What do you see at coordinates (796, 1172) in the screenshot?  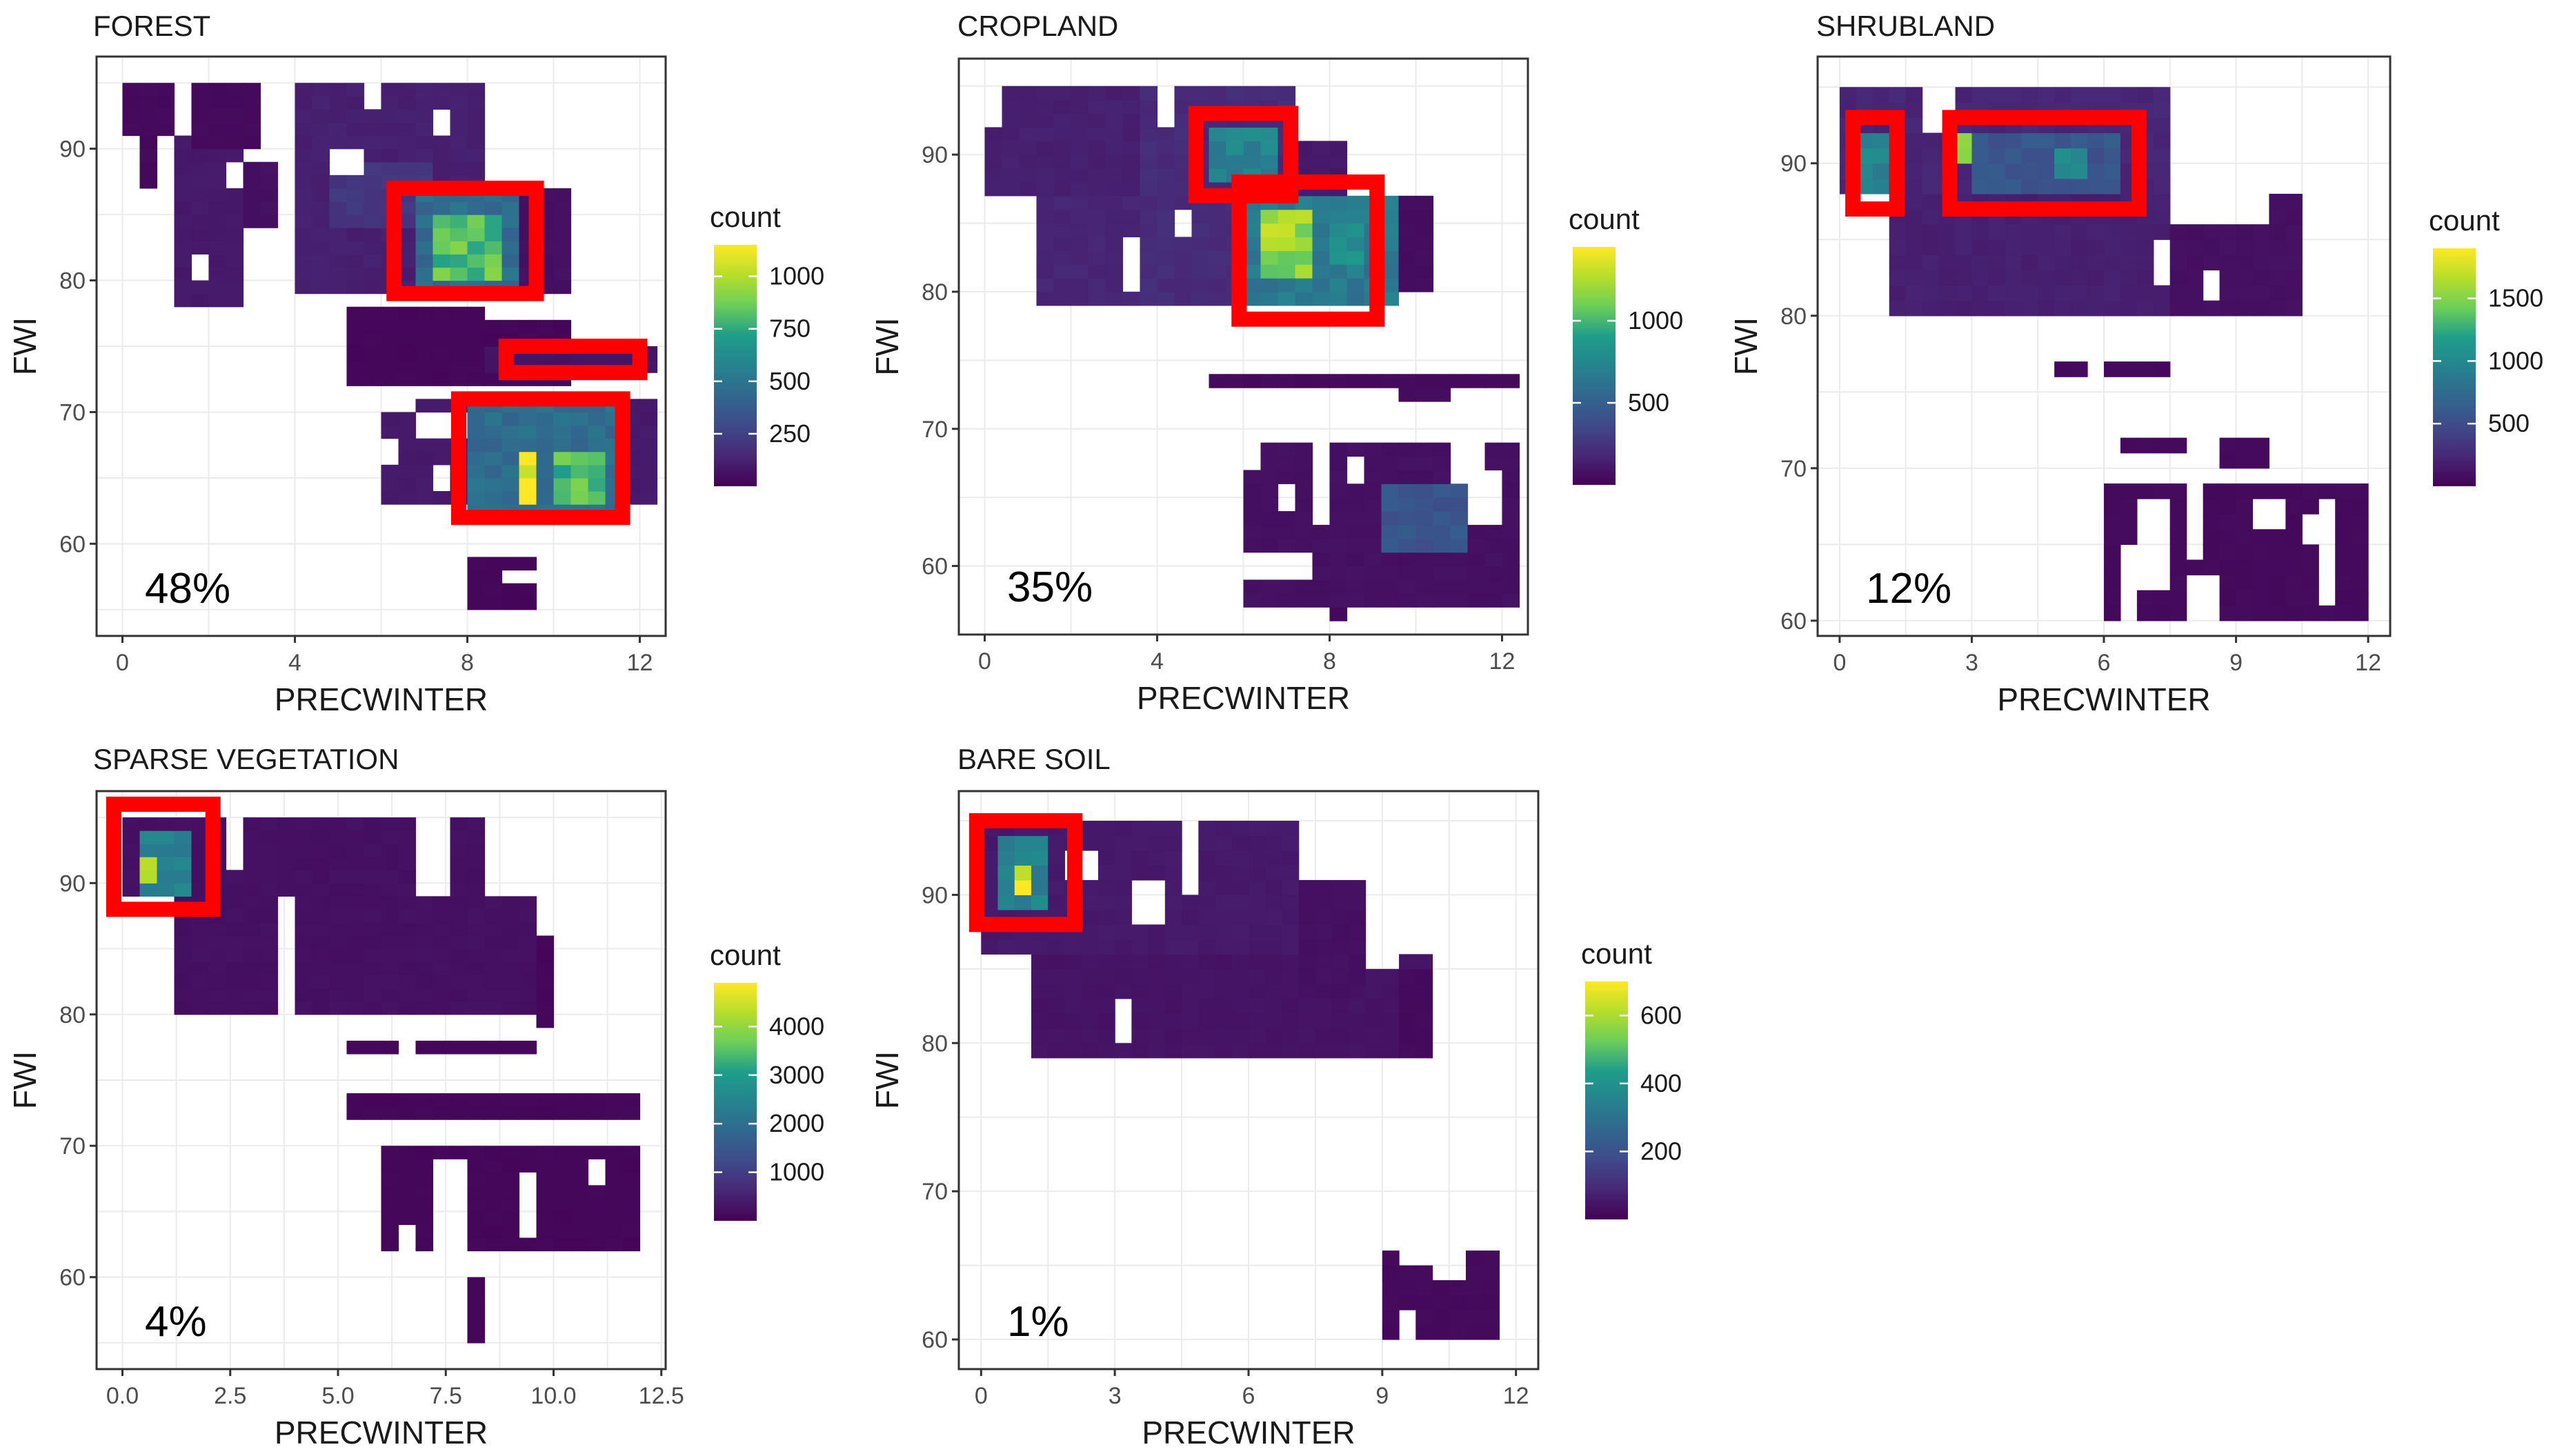 I see `legend-tick-label: 1000` at bounding box center [796, 1172].